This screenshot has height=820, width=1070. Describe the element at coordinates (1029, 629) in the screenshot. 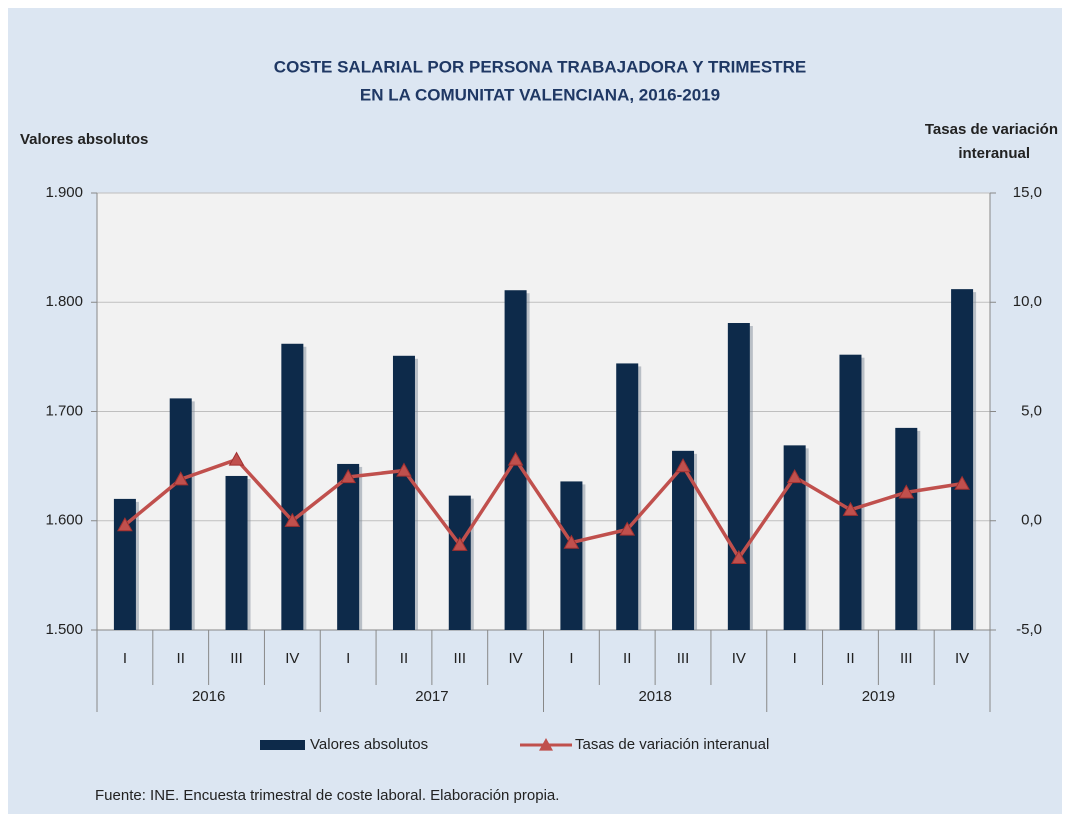

I see `y2-tick-label: -5,0` at that location.